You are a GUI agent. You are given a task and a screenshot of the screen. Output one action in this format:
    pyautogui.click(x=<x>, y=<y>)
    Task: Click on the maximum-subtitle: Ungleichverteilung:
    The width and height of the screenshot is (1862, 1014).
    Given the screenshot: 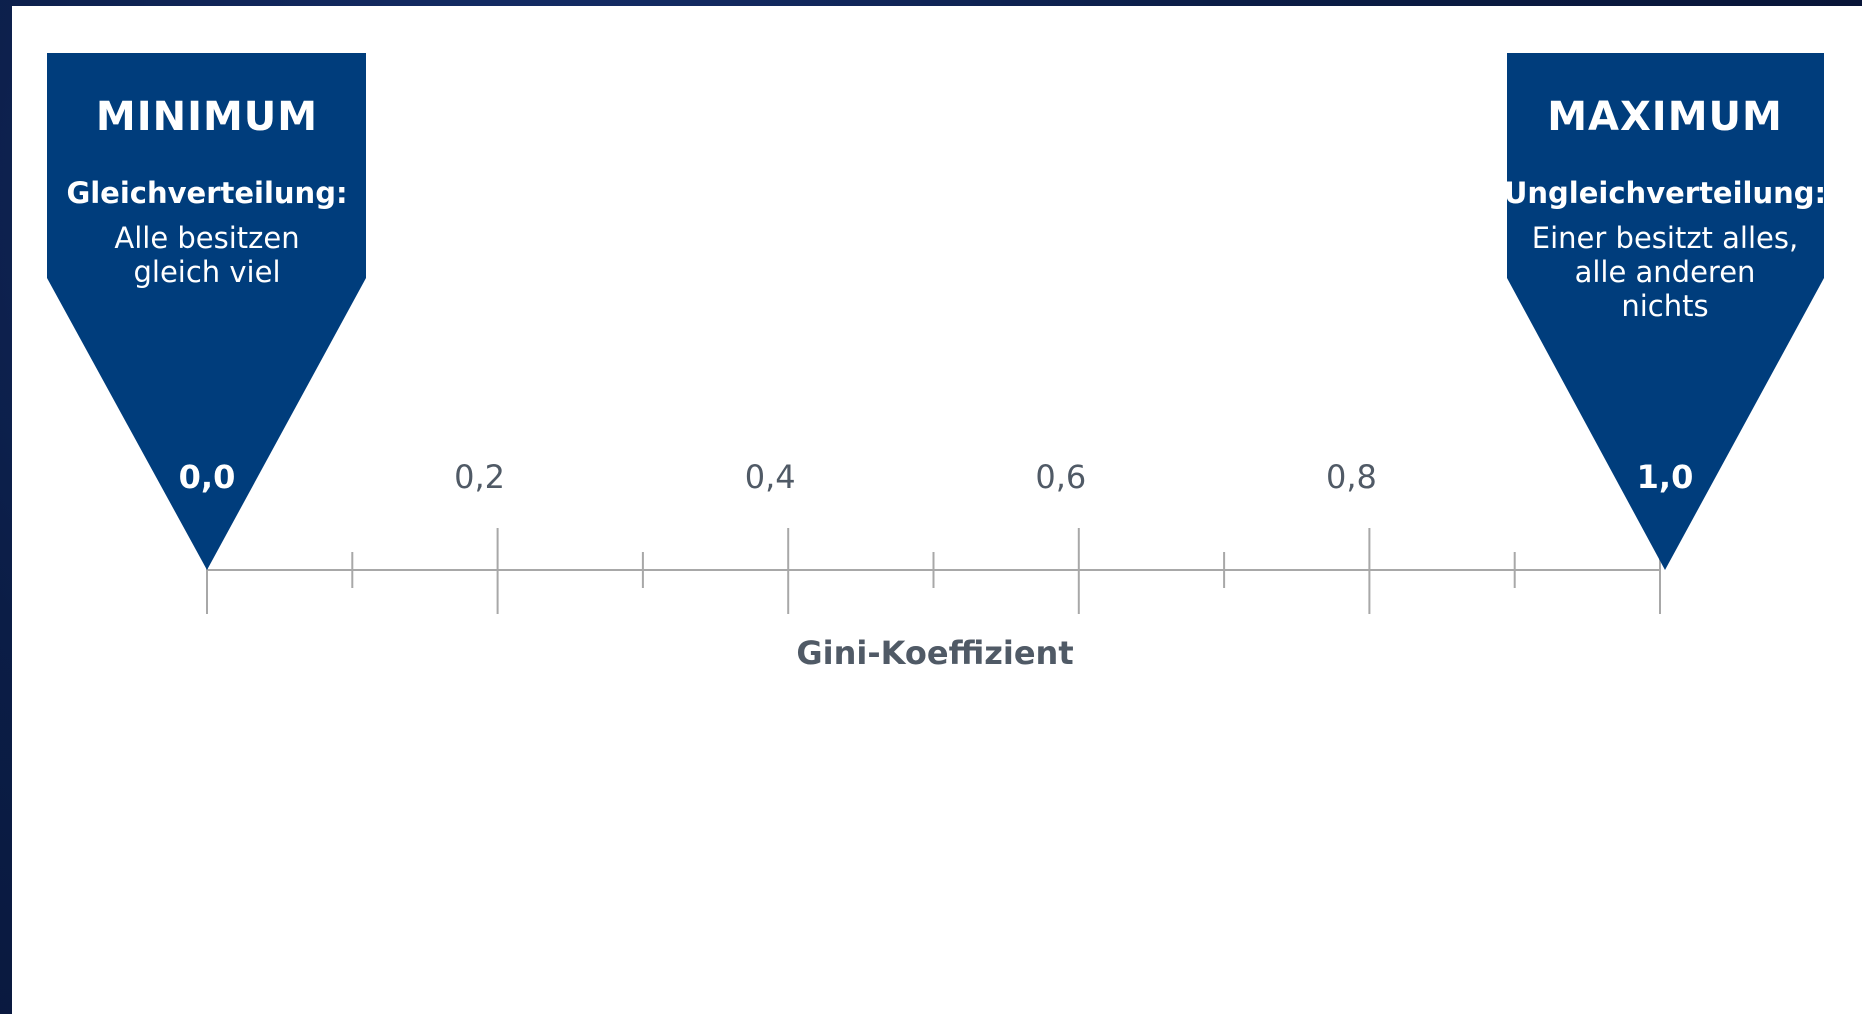 What is the action you would take?
    pyautogui.click(x=1665, y=193)
    